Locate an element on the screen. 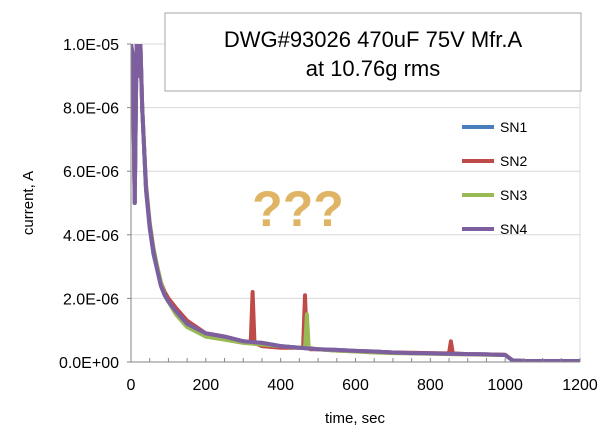 This screenshot has width=611, height=444. title-box: DWG#93026 470uF 75V Mfr.A at 10.76g rms is located at coordinates (373, 52).